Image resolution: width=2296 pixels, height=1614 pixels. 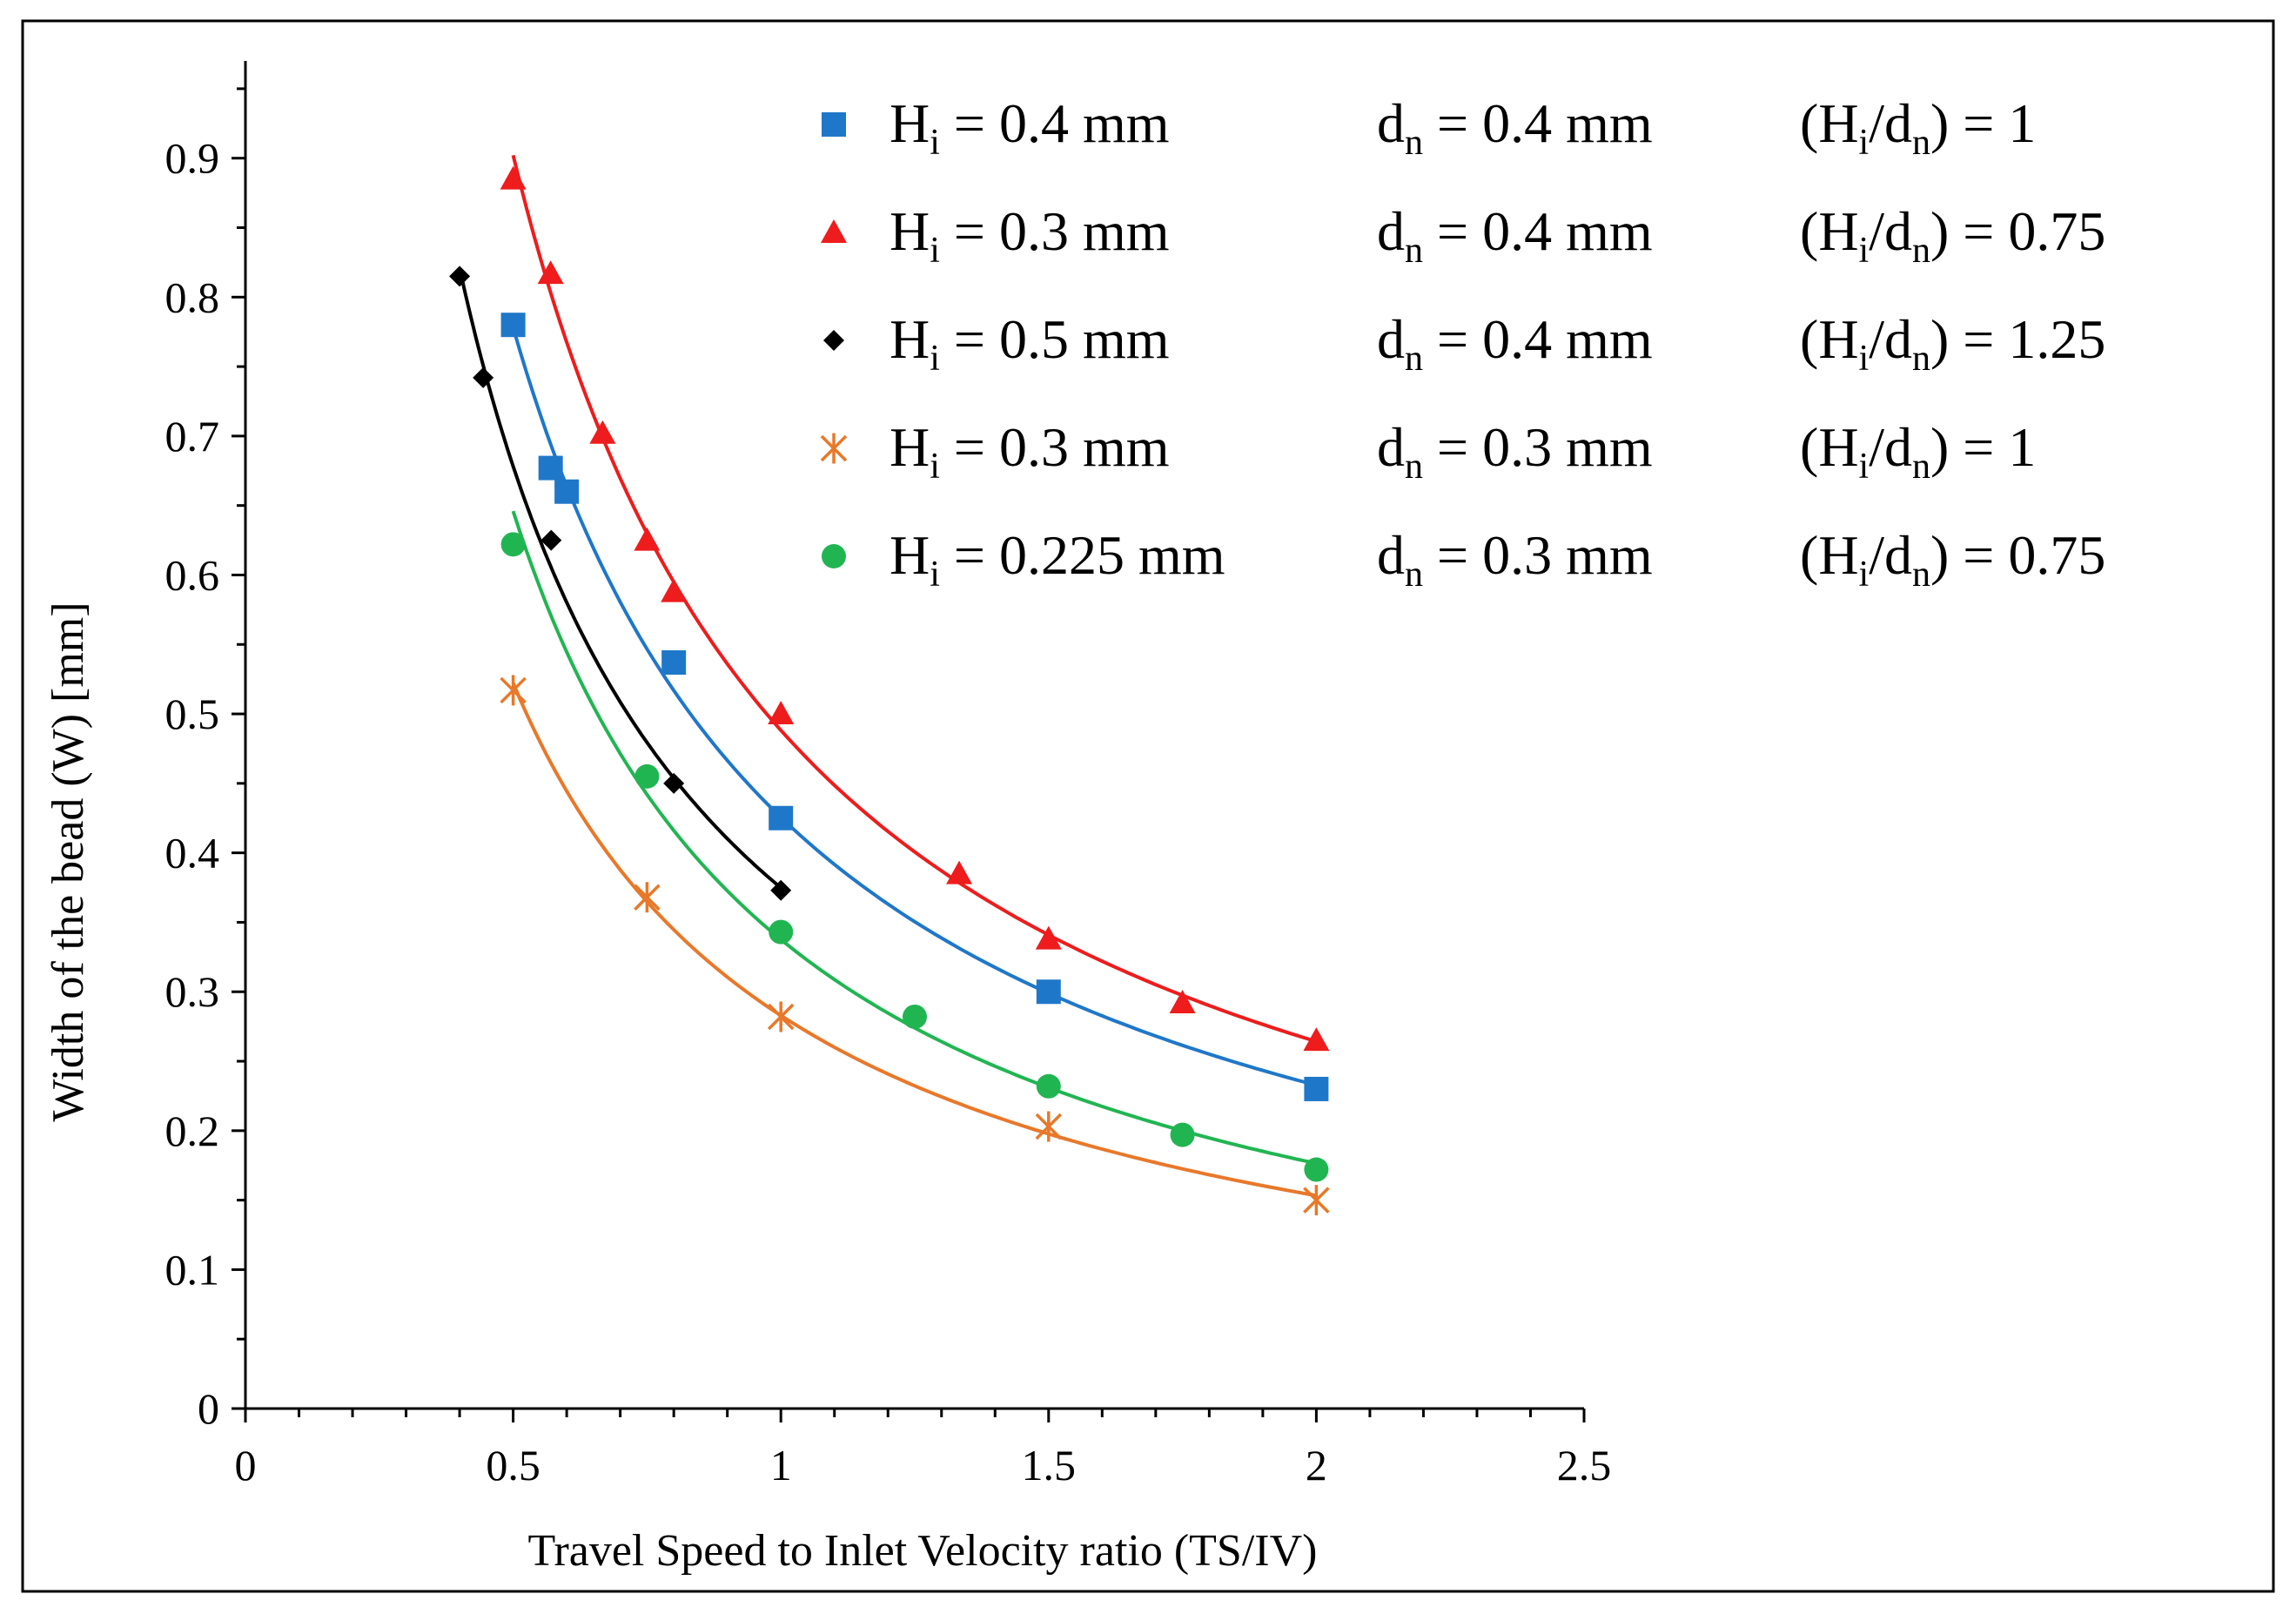 I want to click on x-tick-label: 1.5, so click(x=1049, y=1465).